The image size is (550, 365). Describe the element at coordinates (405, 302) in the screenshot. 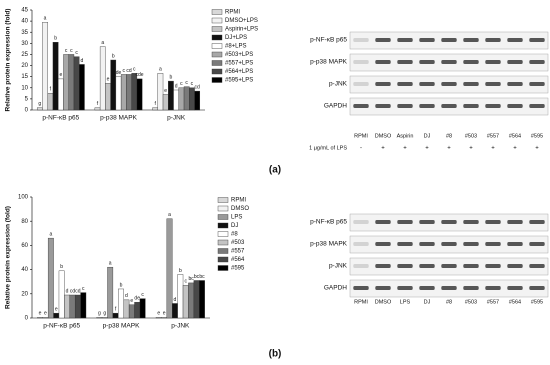

I see `lane-label: LPS` at that location.